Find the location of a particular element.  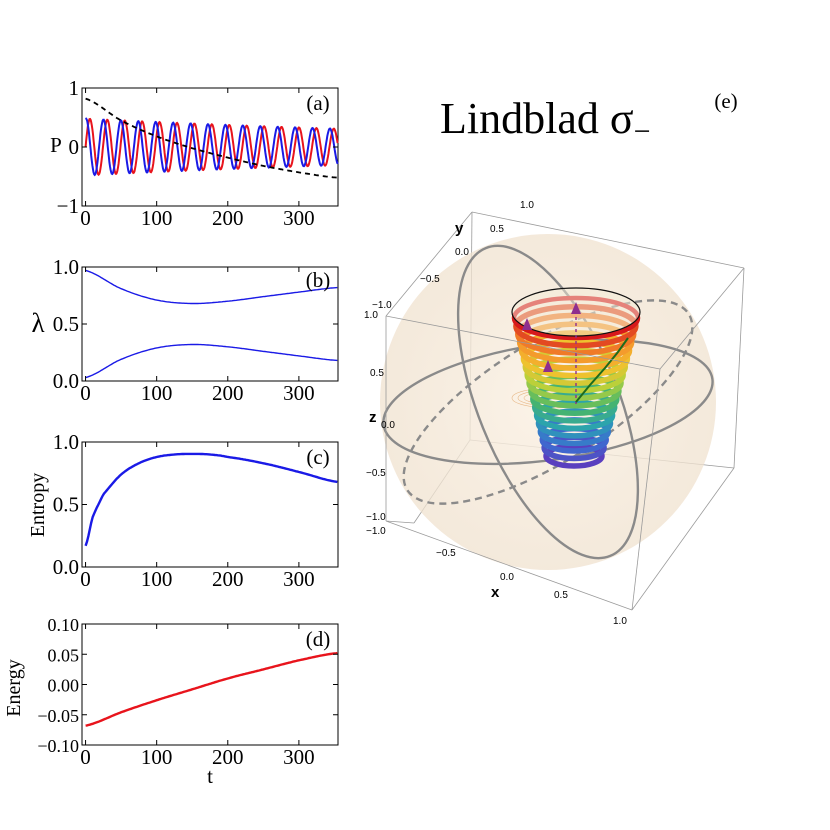

panel-e-title-main: Lindblad σ is located at coordinates (537, 118).